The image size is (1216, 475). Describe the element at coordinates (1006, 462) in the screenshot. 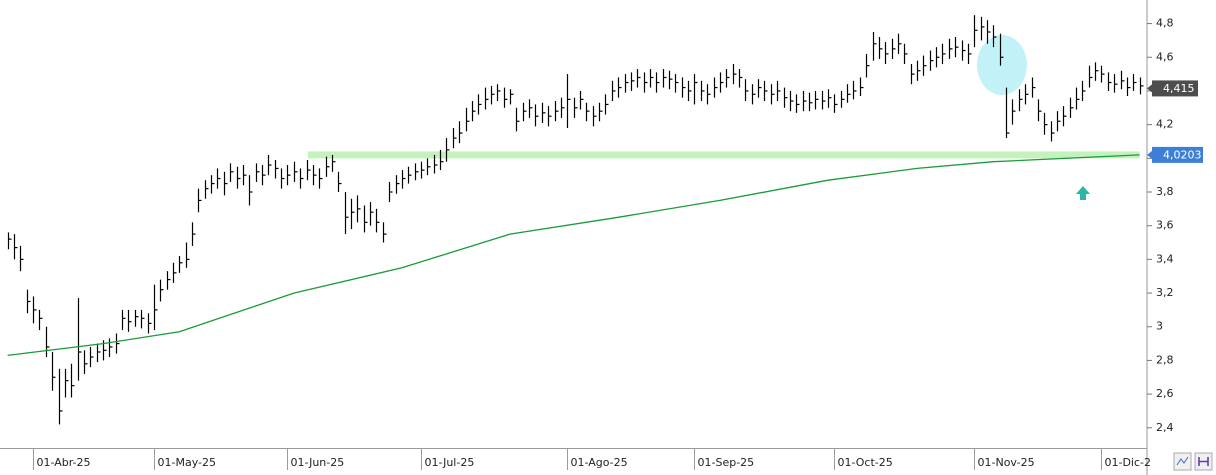

I see `x-tick-label: 01-Nov-25` at that location.